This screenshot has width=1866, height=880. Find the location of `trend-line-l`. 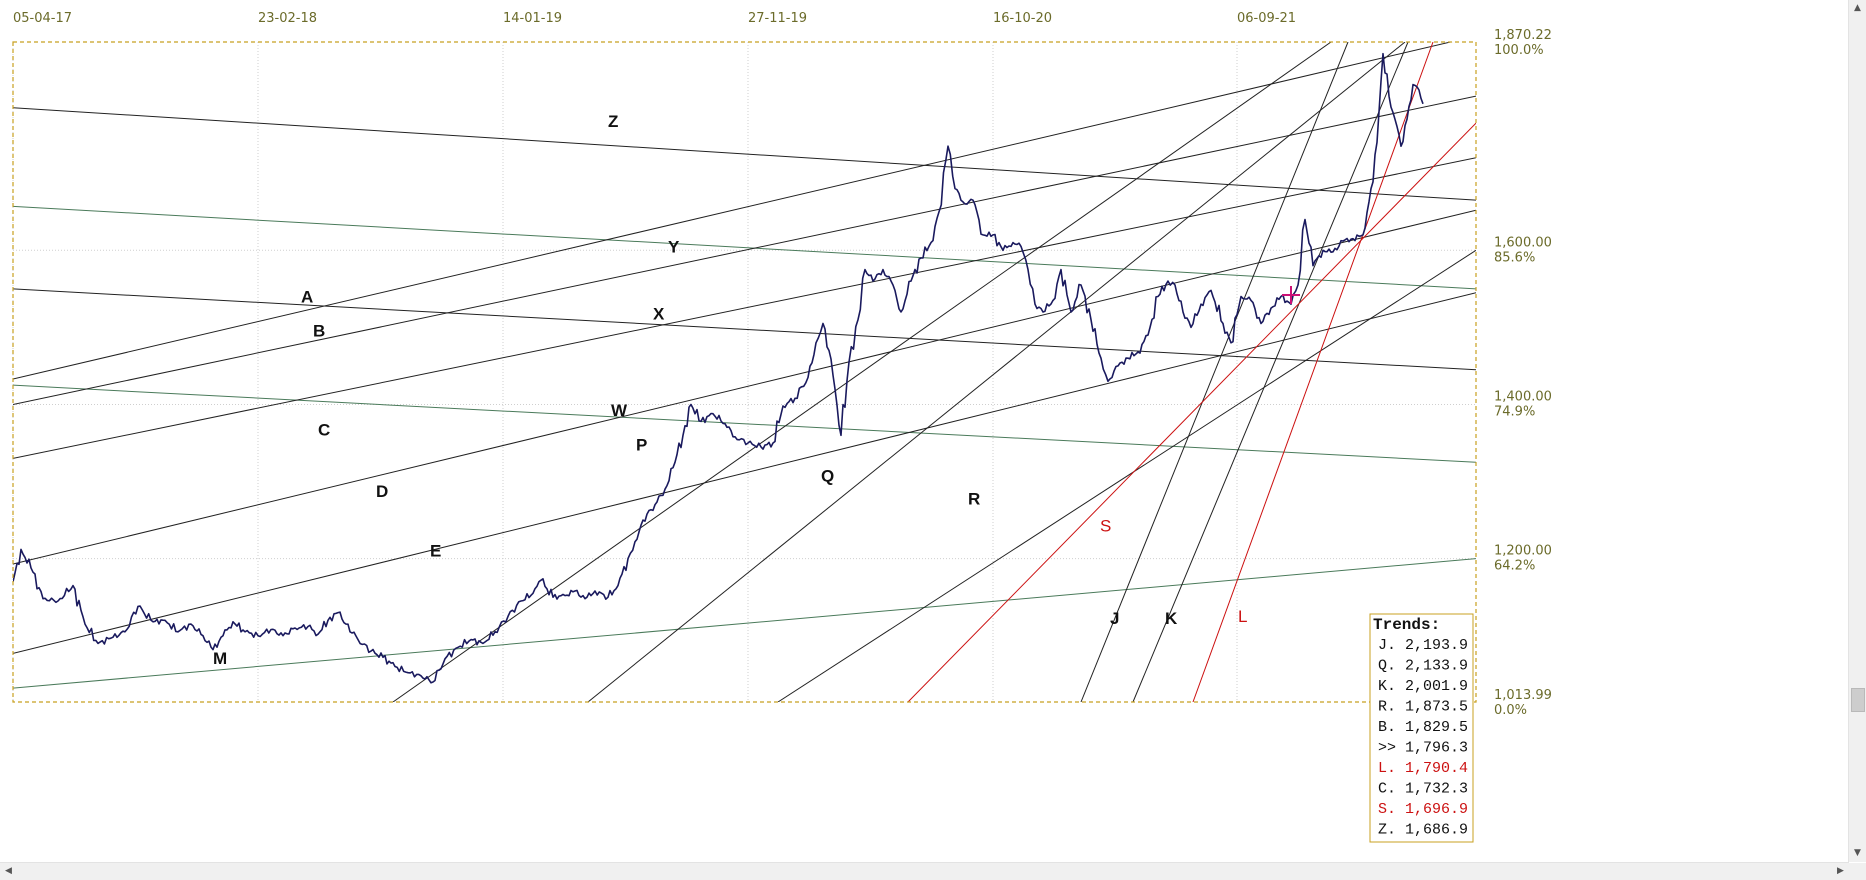

trend-line-l is located at coordinates (1313, 372).